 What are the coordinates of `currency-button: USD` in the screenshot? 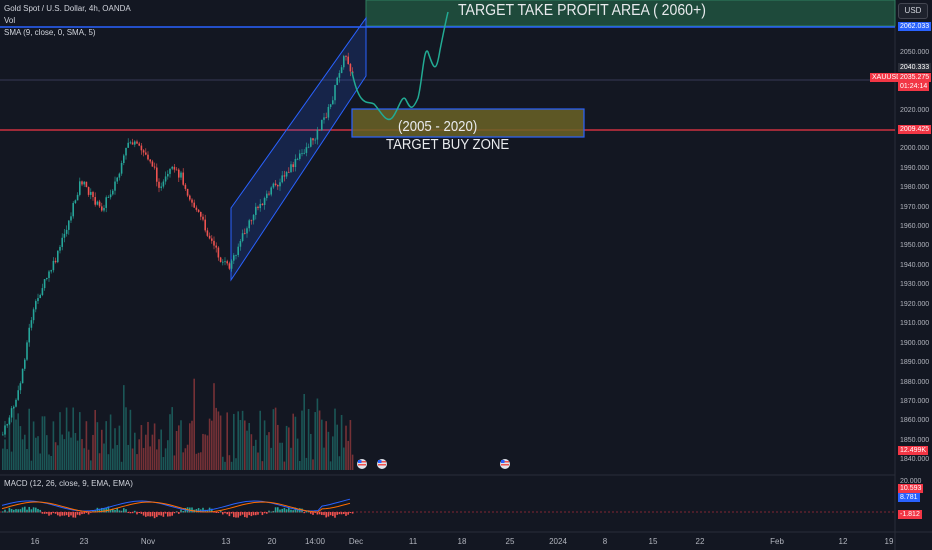 It's located at (913, 11).